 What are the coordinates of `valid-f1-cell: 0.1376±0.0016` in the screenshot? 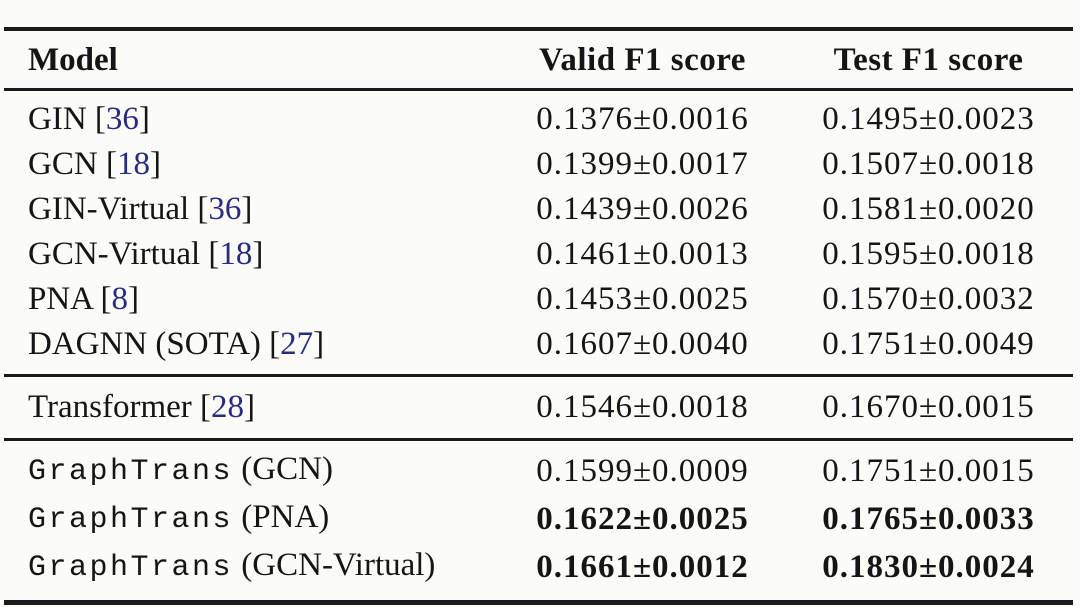 It's located at (642, 119).